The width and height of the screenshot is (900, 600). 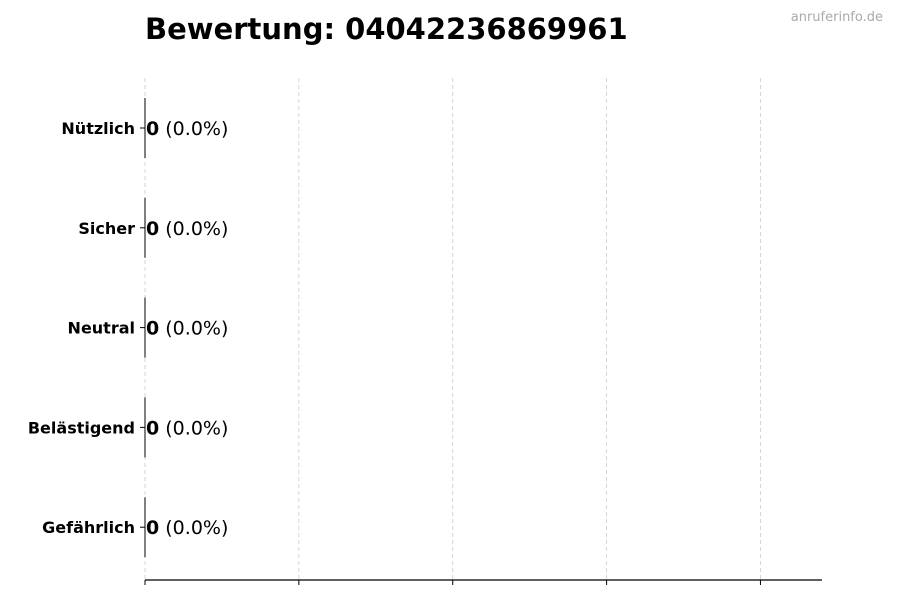 I want to click on y-tick-label: Belästigend, so click(x=81, y=427).